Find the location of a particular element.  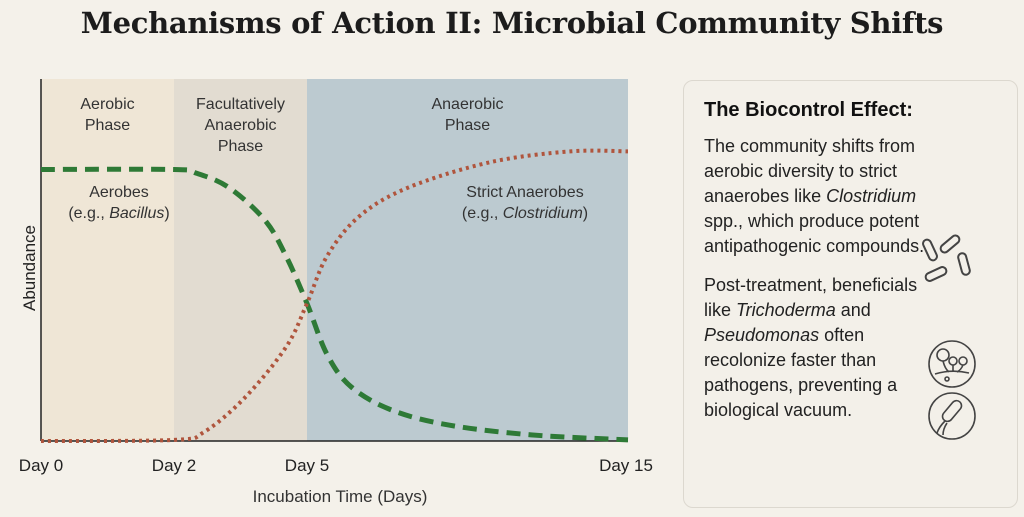

panel-heading: The Biocontrol Effect: is located at coordinates (808, 110).